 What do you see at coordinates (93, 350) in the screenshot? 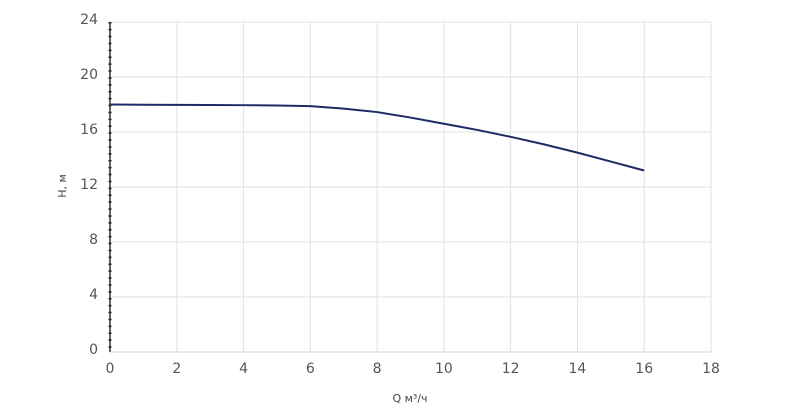
I see `y-tick-label: 0` at bounding box center [93, 350].